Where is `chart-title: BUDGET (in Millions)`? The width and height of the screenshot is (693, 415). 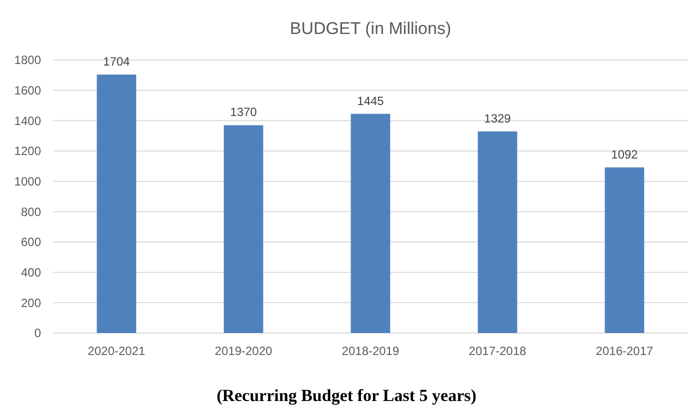
chart-title: BUDGET (in Millions) is located at coordinates (371, 28).